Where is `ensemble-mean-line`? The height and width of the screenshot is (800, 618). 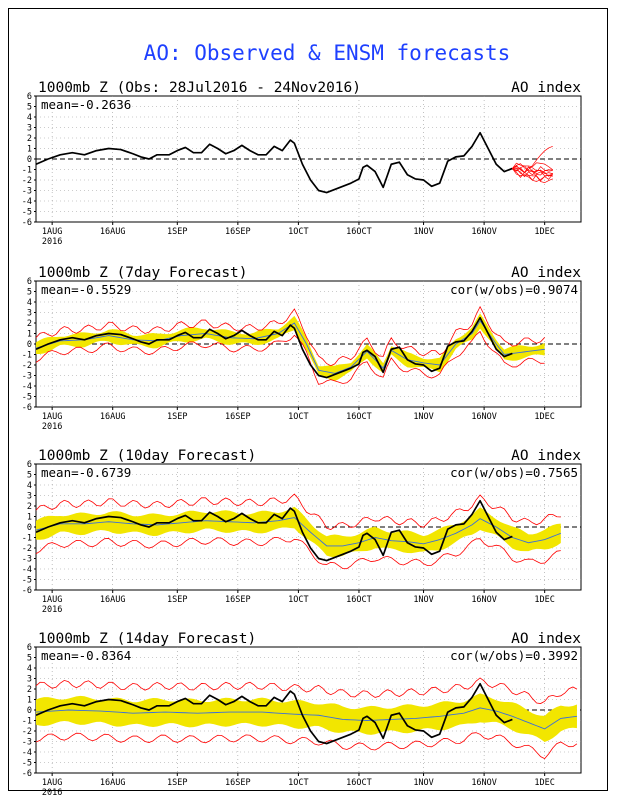 ensemble-mean-line is located at coordinates (306, 718).